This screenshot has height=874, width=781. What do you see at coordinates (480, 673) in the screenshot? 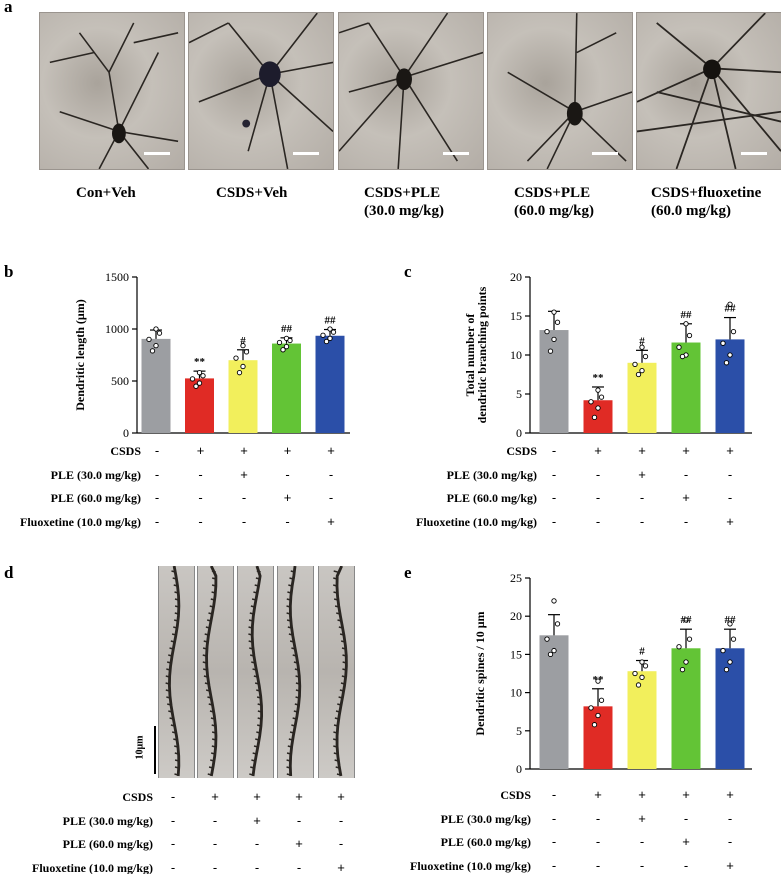
I see `y-axis-label: Dendritic spines / 10 μm` at bounding box center [480, 673].